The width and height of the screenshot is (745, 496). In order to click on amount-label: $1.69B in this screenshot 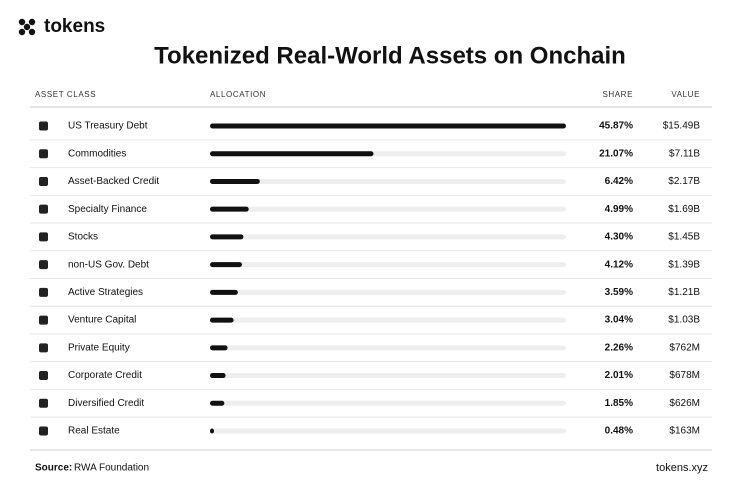, I will do `click(684, 209)`.